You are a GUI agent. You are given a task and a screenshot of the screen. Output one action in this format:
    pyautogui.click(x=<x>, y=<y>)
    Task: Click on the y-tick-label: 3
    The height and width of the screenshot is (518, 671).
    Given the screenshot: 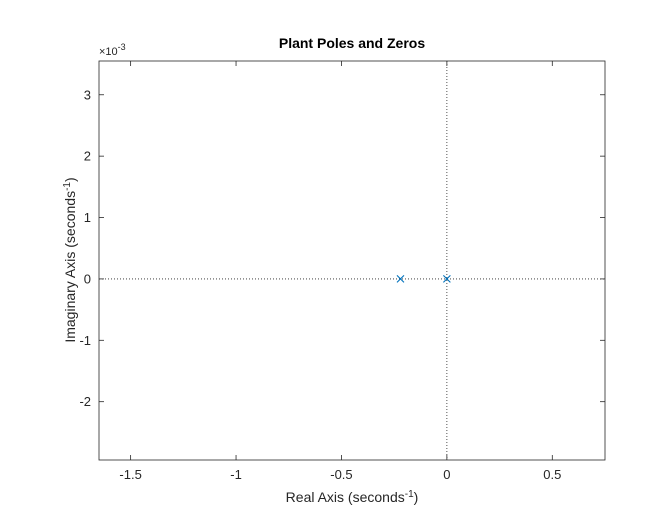 What is the action you would take?
    pyautogui.click(x=87, y=94)
    